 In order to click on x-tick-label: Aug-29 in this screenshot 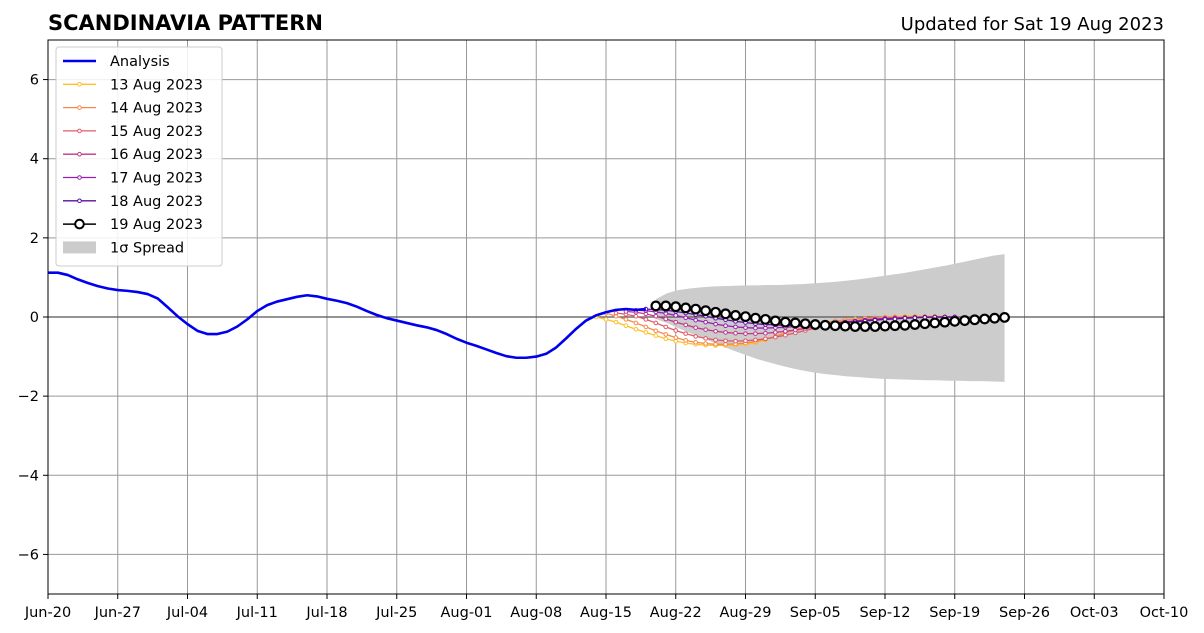, I will do `click(746, 613)`.